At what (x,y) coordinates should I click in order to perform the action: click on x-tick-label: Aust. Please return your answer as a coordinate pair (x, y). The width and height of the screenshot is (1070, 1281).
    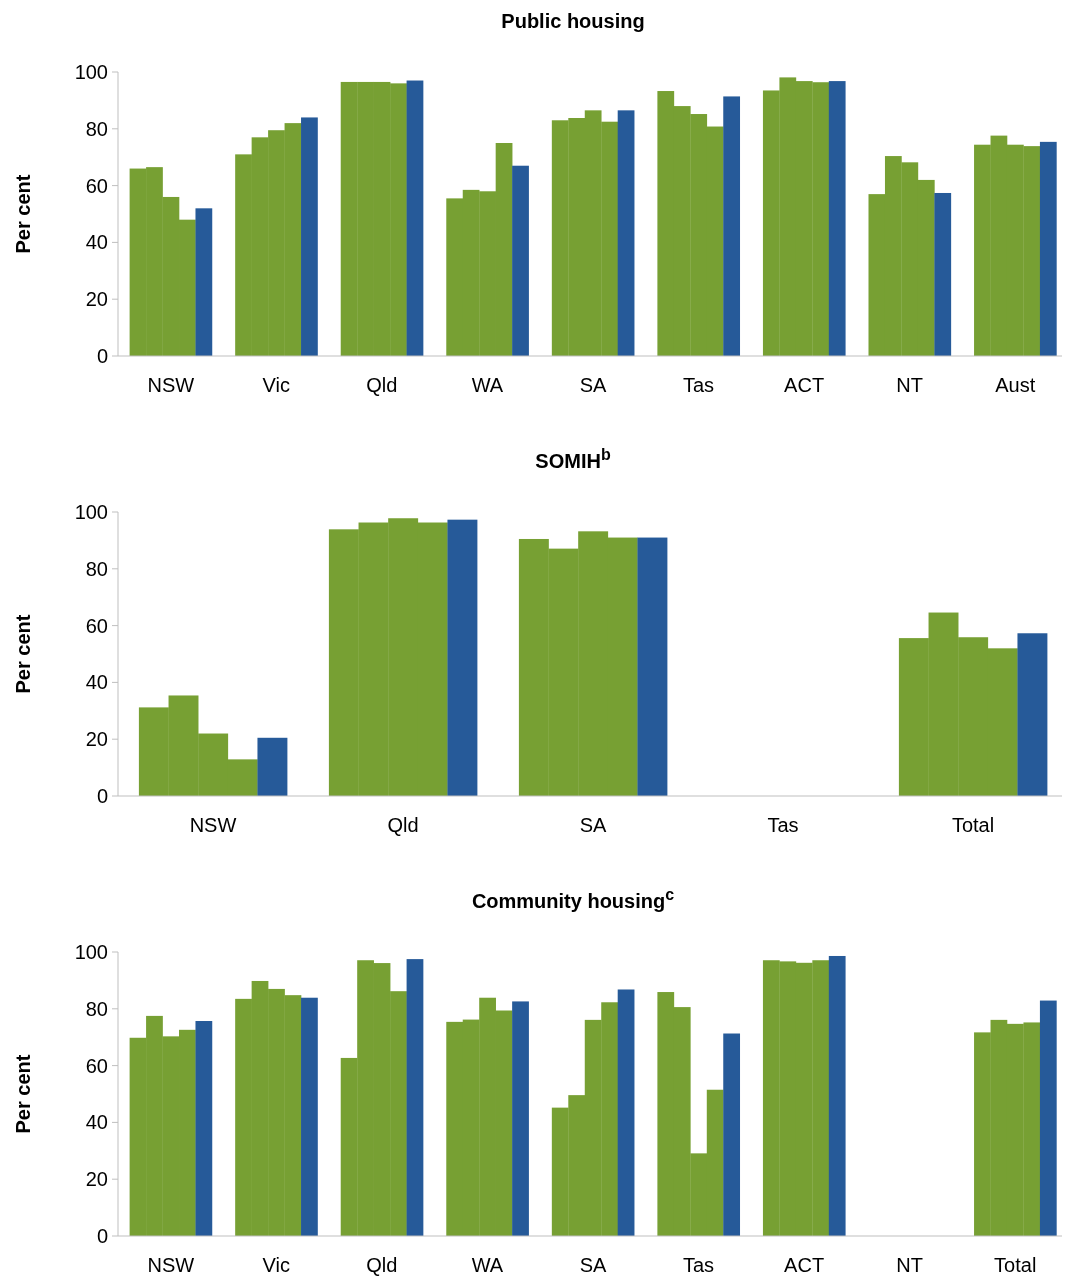
    Looking at the image, I should click on (1015, 385).